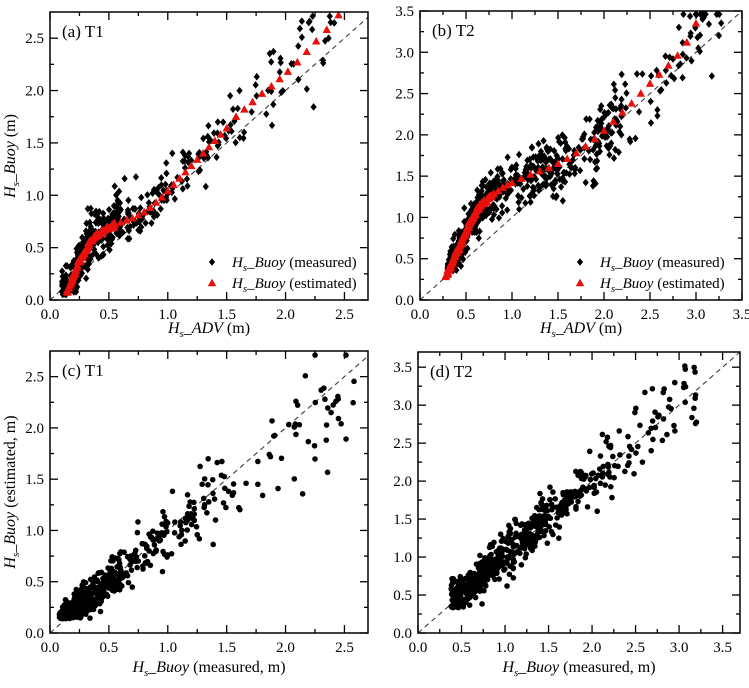 This screenshot has width=749, height=688. I want to click on panel-label: (c) T1, so click(83, 370).